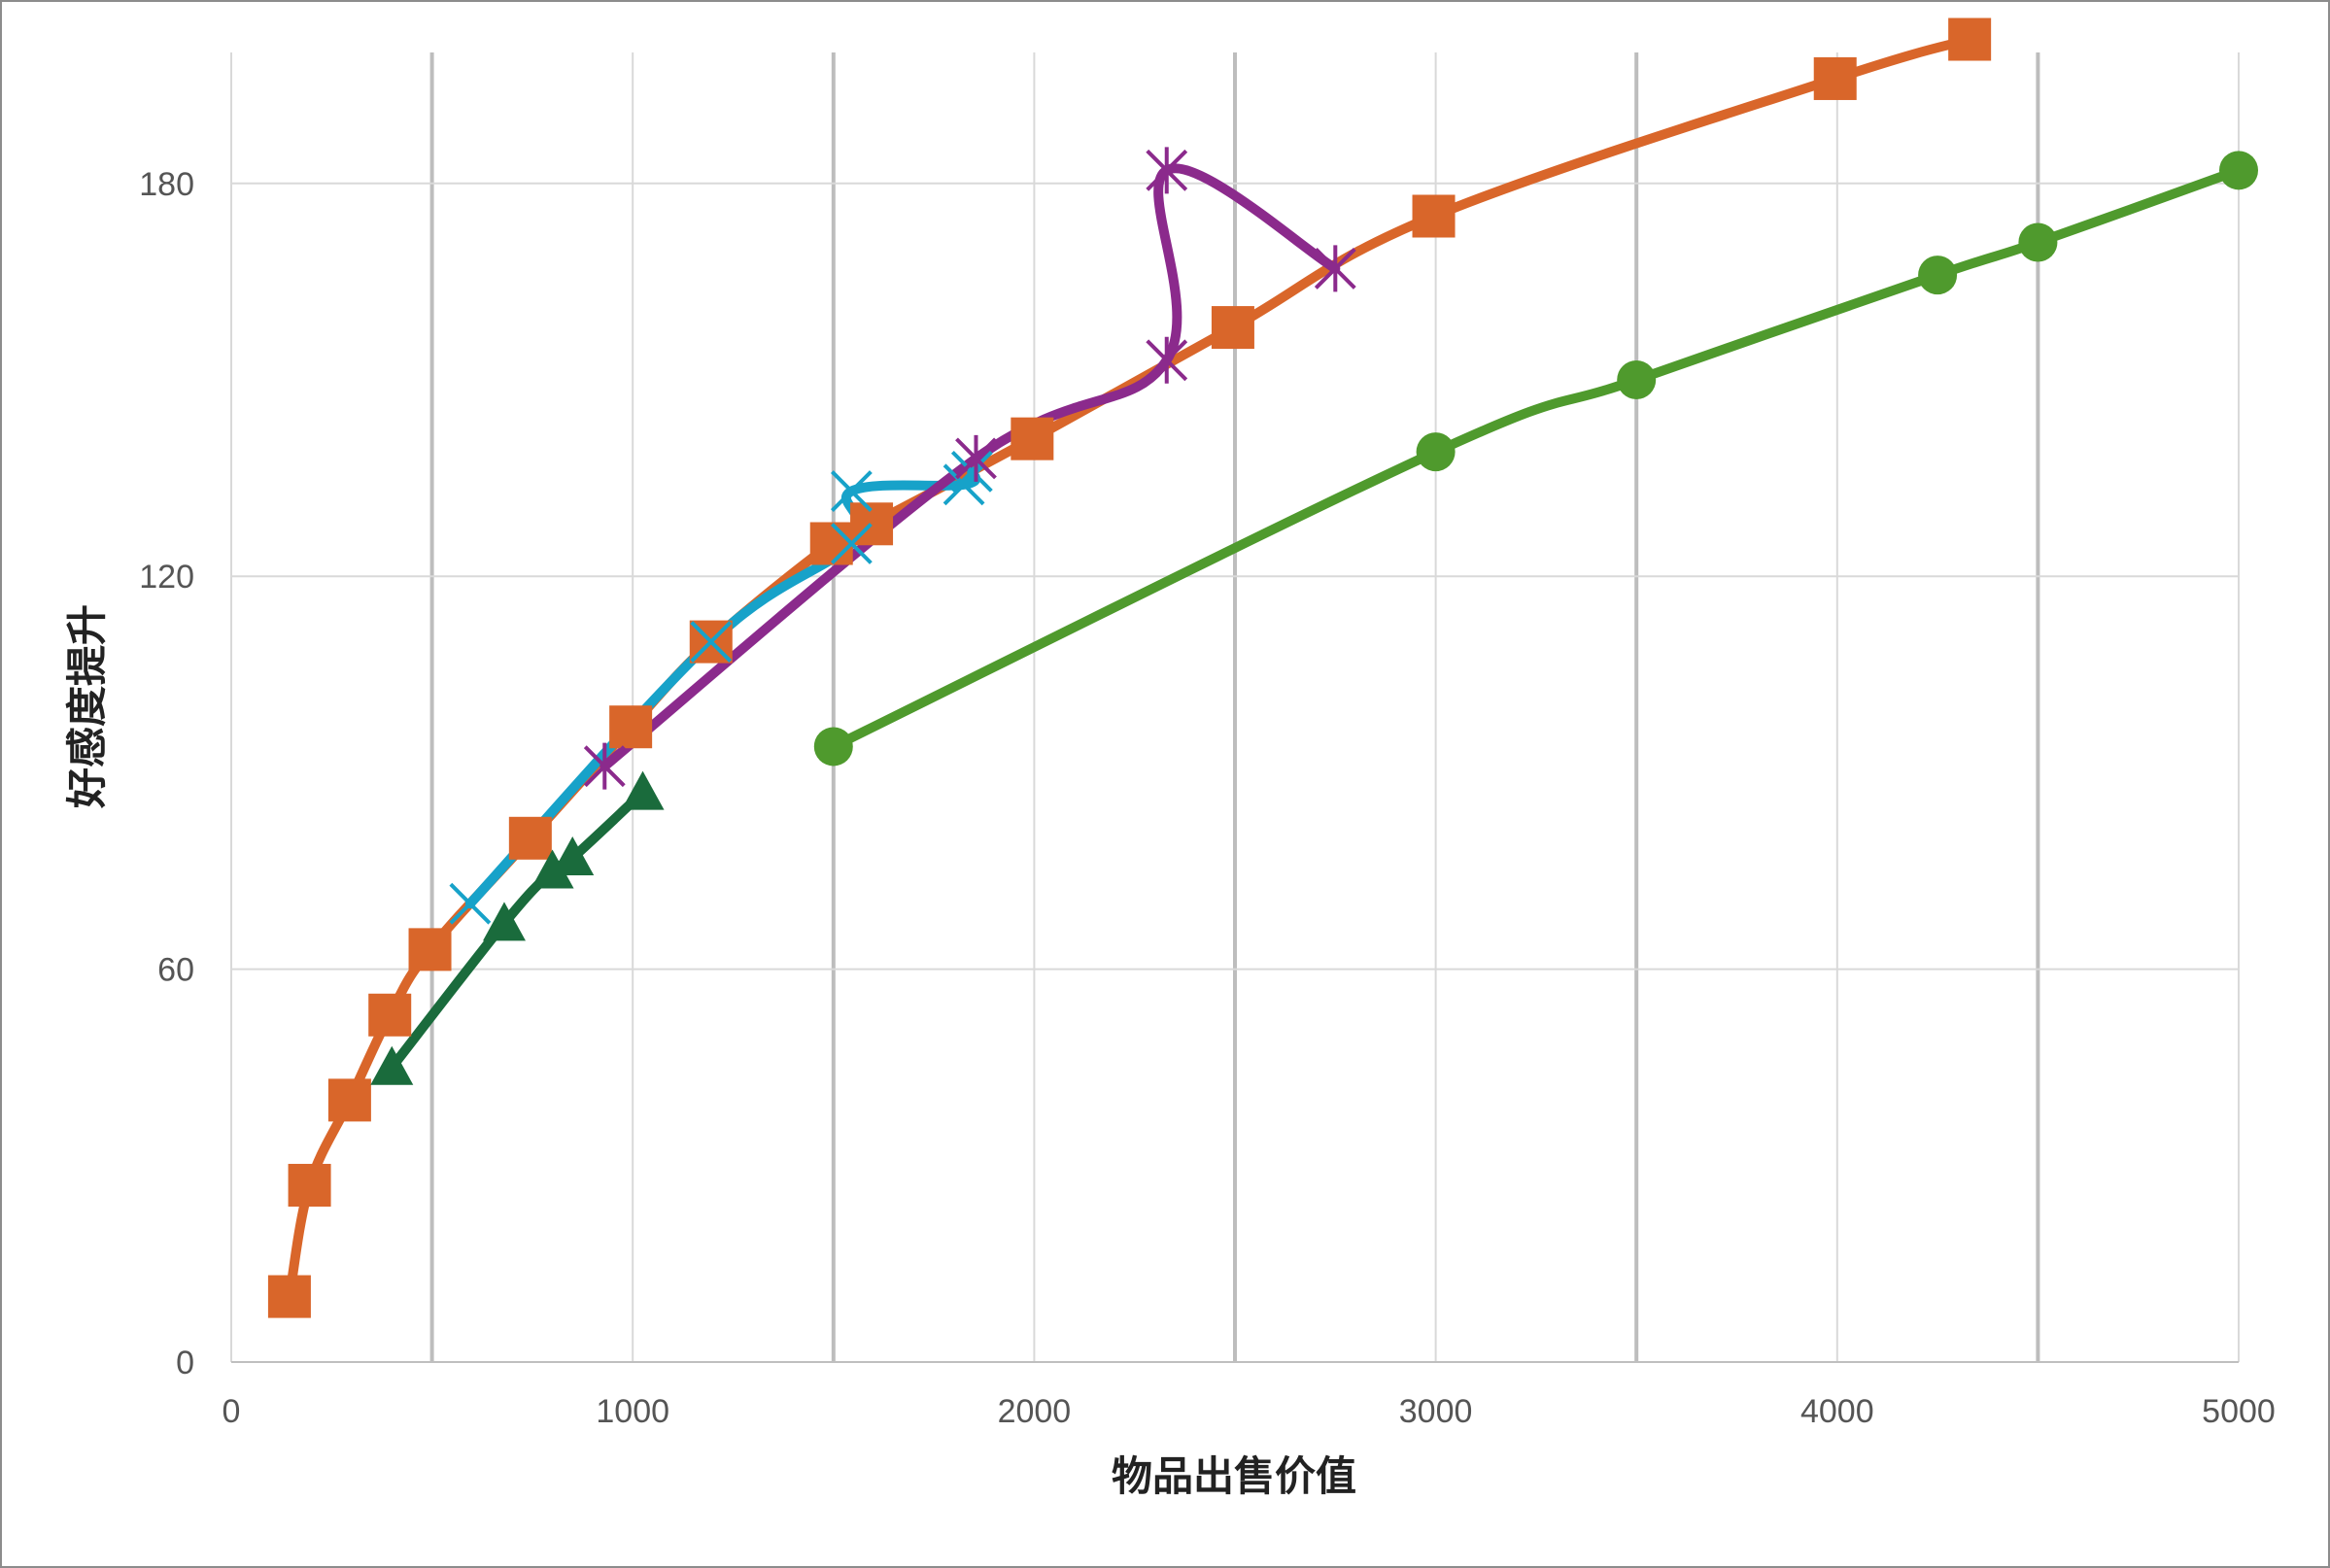 The width and height of the screenshot is (2330, 1568). What do you see at coordinates (633, 1411) in the screenshot?
I see `x-tick-label: 1000` at bounding box center [633, 1411].